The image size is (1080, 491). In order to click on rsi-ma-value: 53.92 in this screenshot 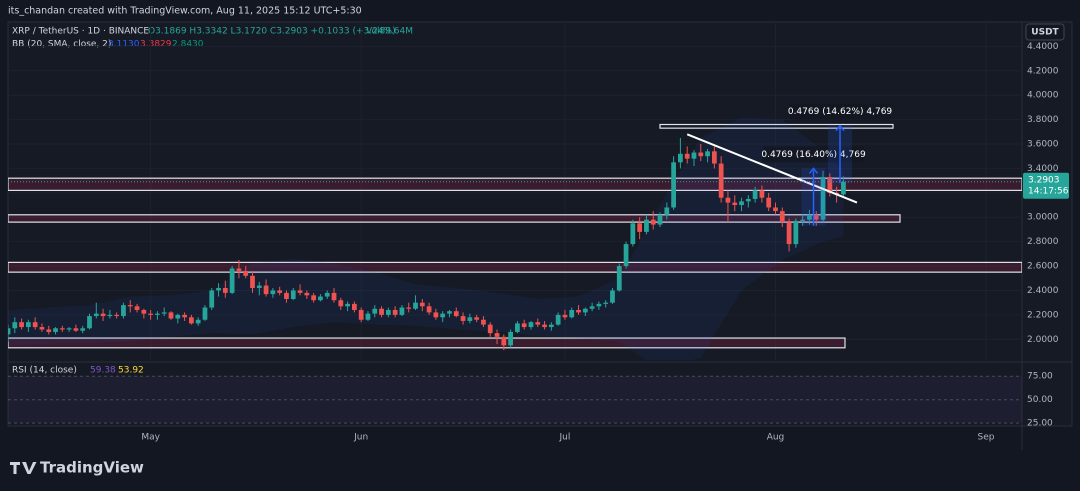, I will do `click(131, 371)`.